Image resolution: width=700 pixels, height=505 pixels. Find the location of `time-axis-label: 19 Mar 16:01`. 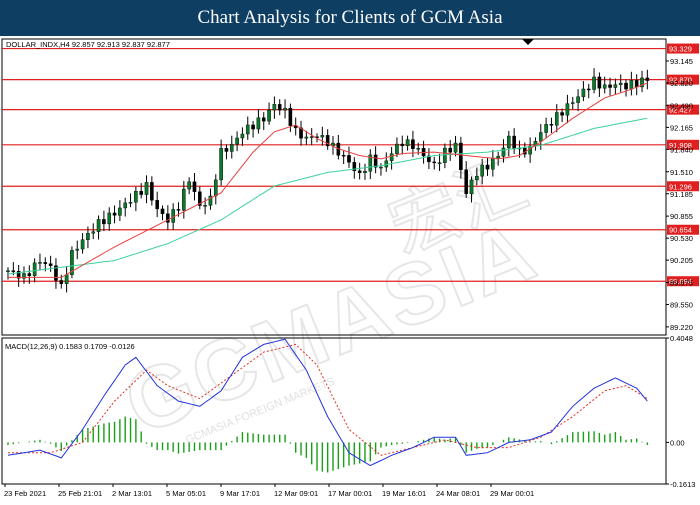

time-axis-label: 19 Mar 16:01 is located at coordinates (404, 493).